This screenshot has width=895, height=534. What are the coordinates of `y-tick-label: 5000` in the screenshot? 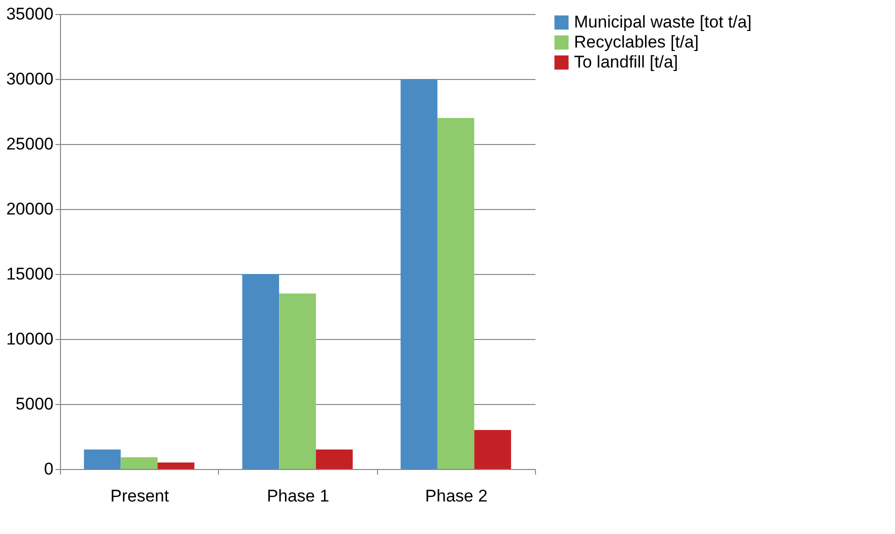 It's located at (35, 404).